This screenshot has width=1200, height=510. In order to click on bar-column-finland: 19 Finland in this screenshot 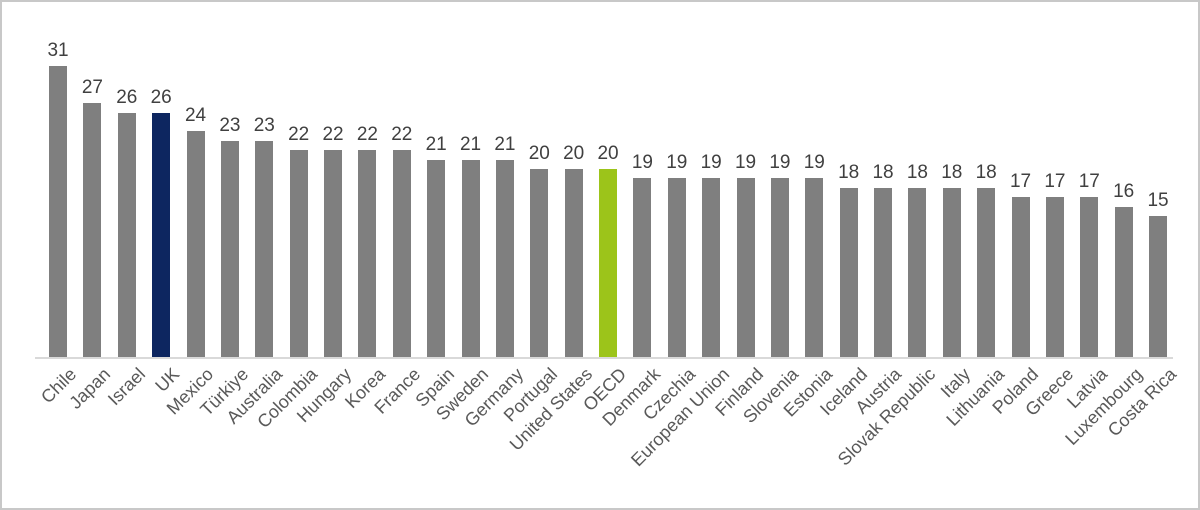, I will do `click(740, 210)`.